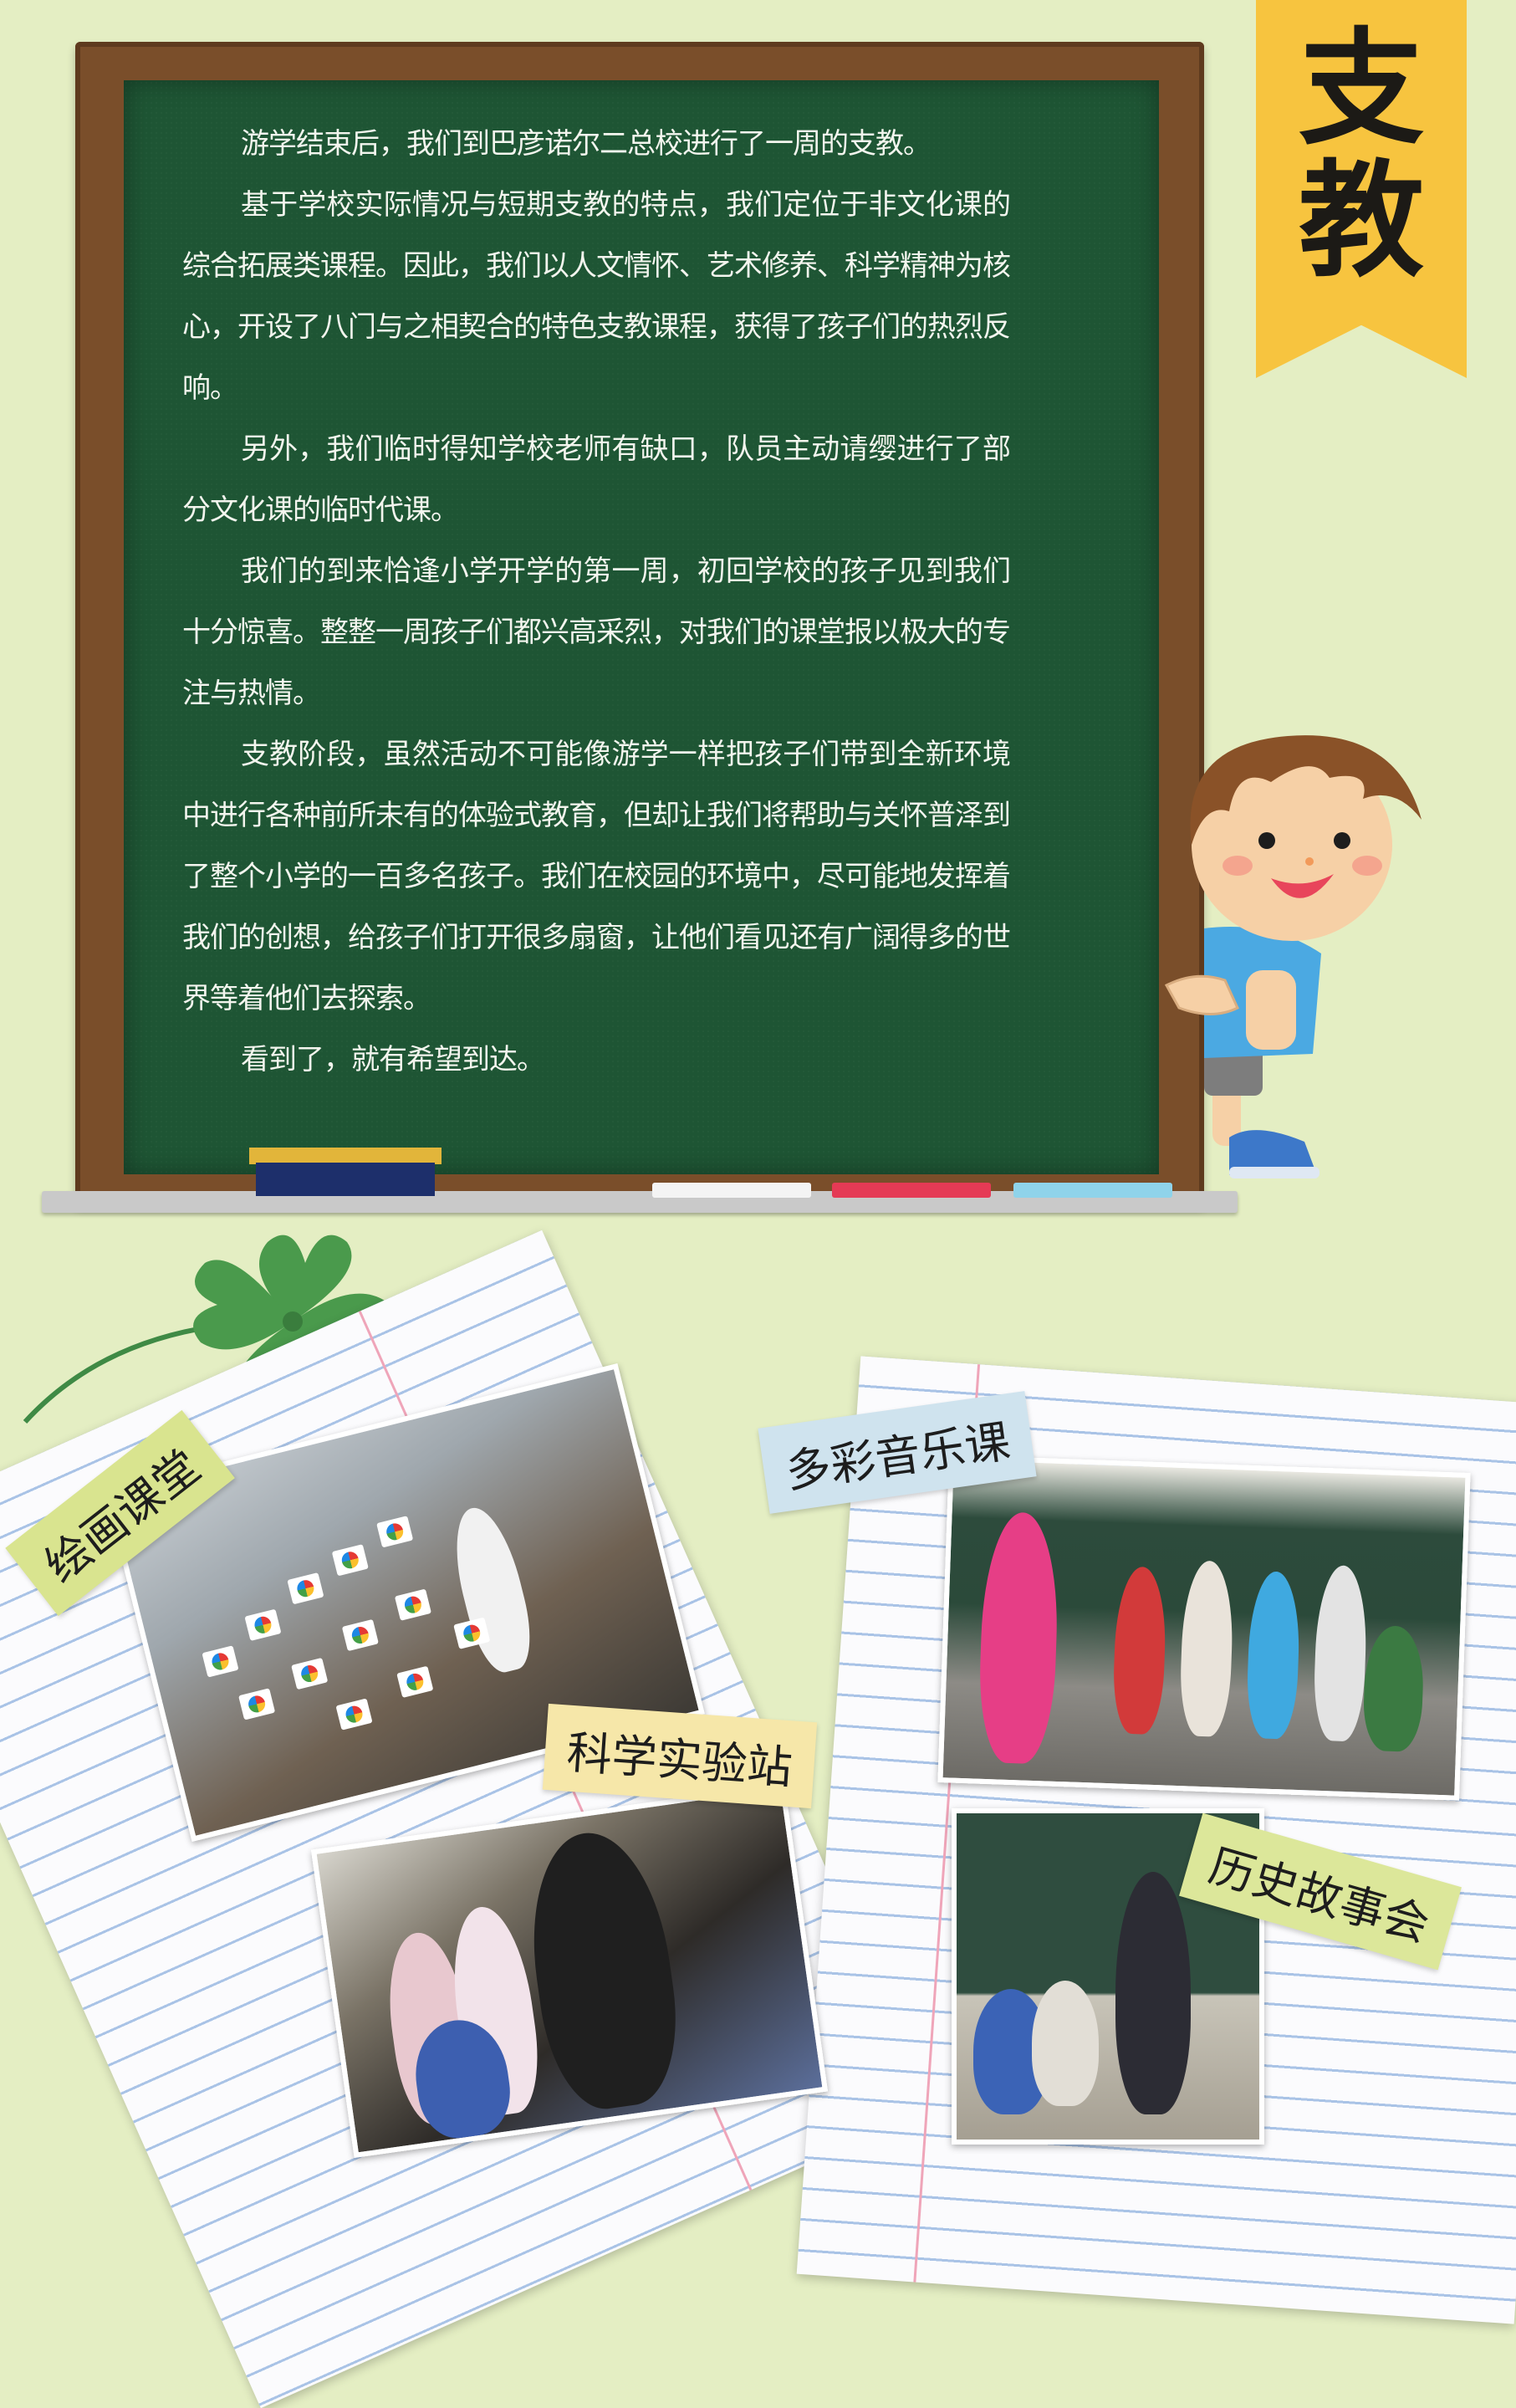 Image resolution: width=1516 pixels, height=2408 pixels. What do you see at coordinates (1092, 1190) in the screenshot?
I see `chalk-blue` at bounding box center [1092, 1190].